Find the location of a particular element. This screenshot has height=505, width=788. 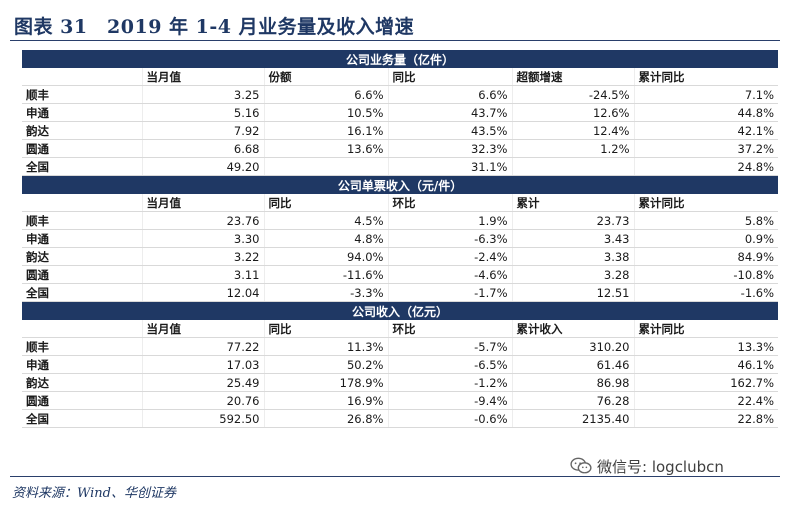

table-row: 顺丰 77.22 11.3% -5.7% 310.20 13.3% is located at coordinates (400, 346).